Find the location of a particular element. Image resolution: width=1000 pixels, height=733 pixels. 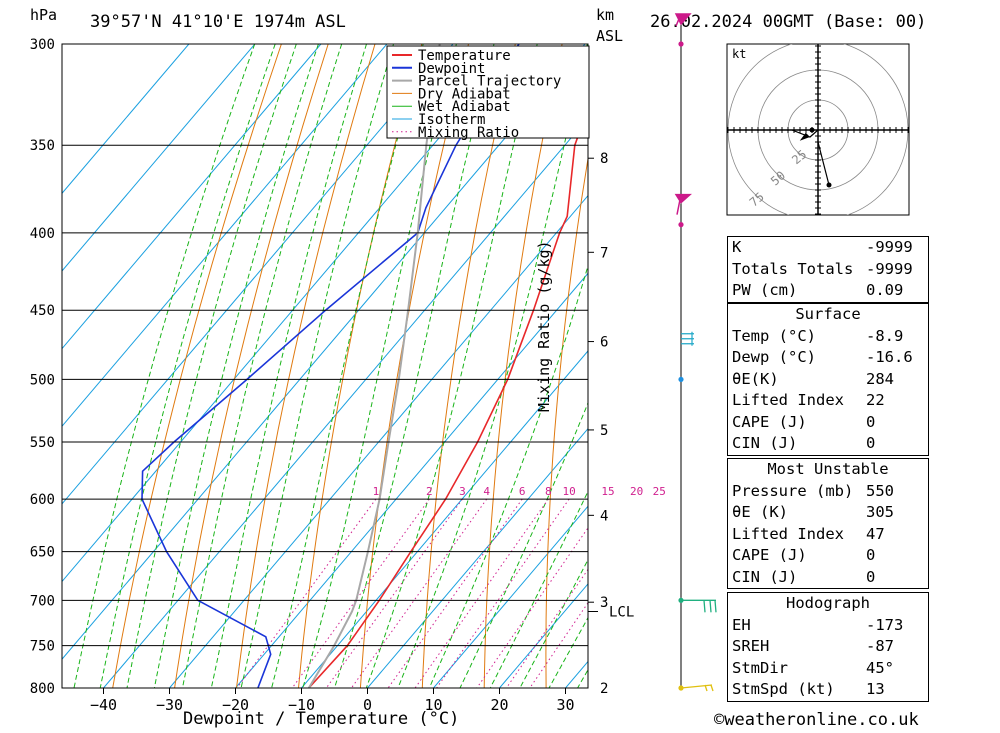

pressure-tick-label: 700 is located at coordinates (42, 601).